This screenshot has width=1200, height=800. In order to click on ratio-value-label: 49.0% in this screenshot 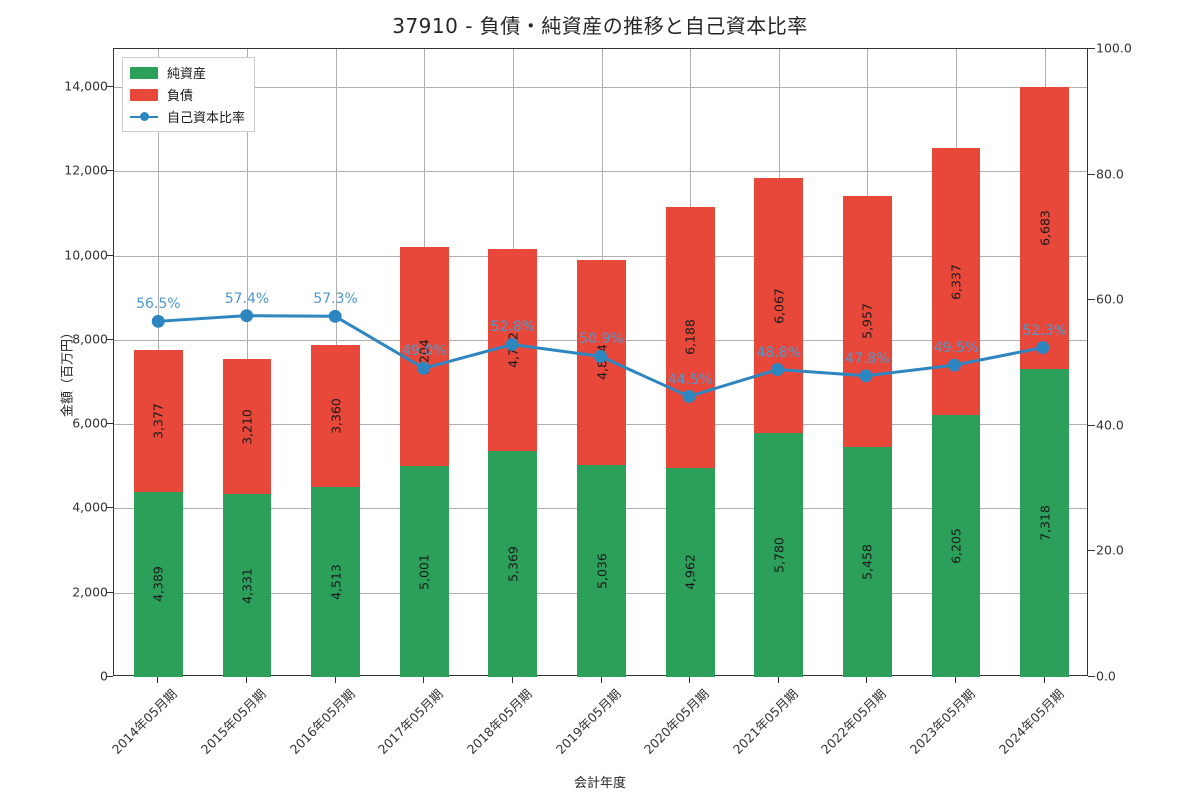, I will do `click(424, 351)`.